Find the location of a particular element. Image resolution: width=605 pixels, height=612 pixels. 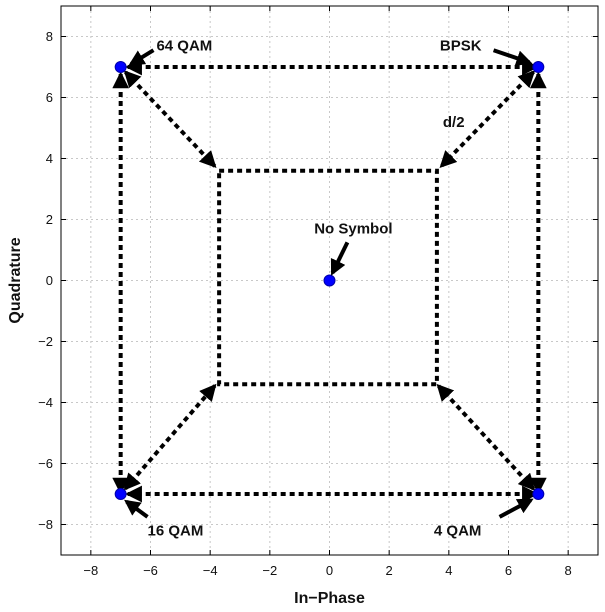

x-tick-label: 0 is located at coordinates (329, 570).